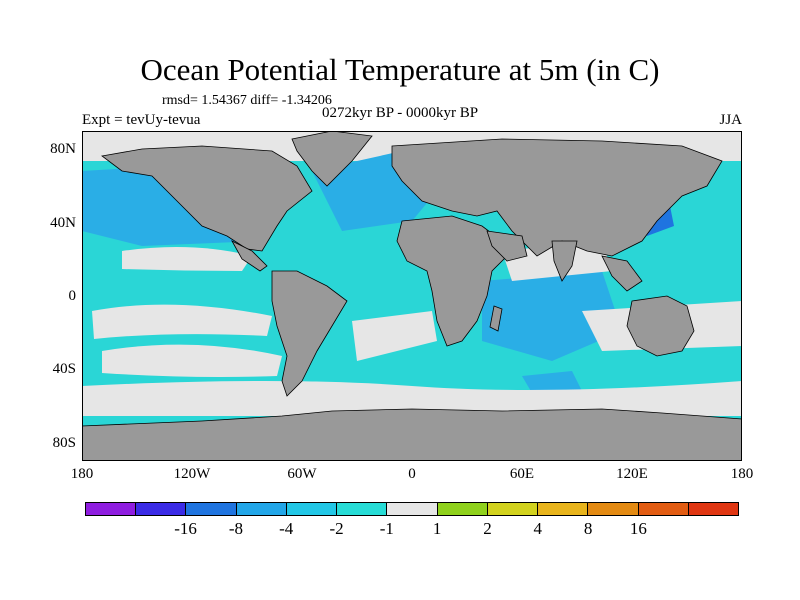 The image size is (800, 600). Describe the element at coordinates (207, 198) in the screenshot. I see `north-america-land` at that location.